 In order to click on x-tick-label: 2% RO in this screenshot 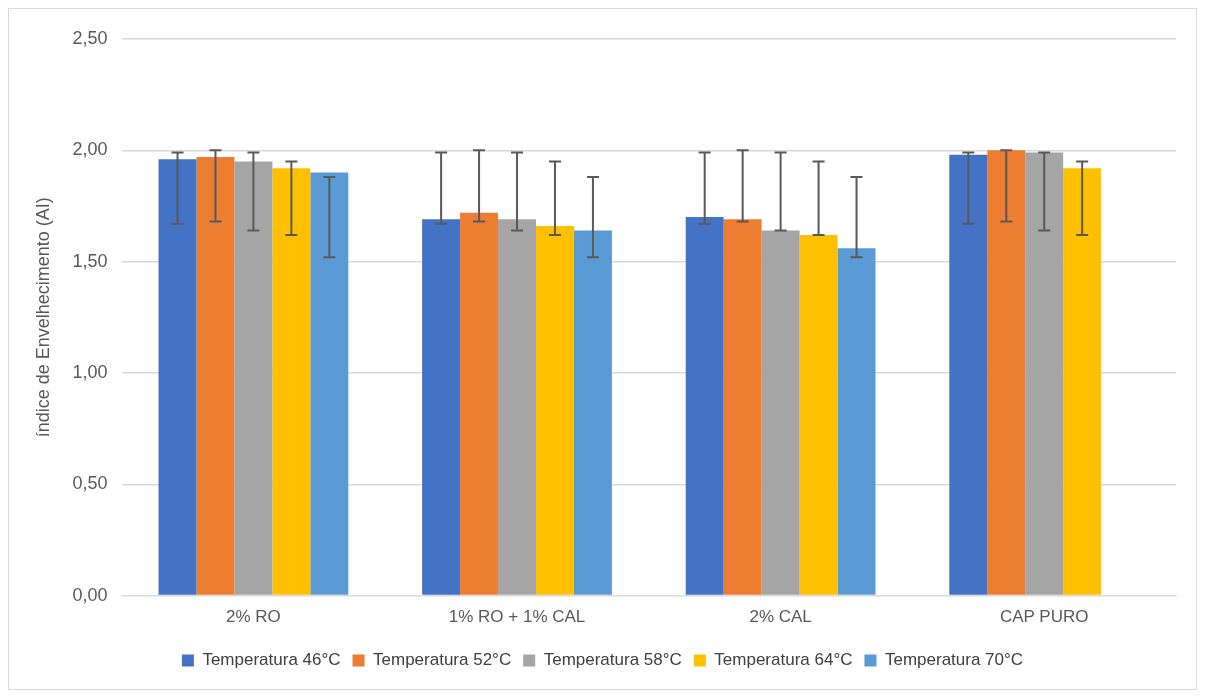, I will do `click(253, 617)`.